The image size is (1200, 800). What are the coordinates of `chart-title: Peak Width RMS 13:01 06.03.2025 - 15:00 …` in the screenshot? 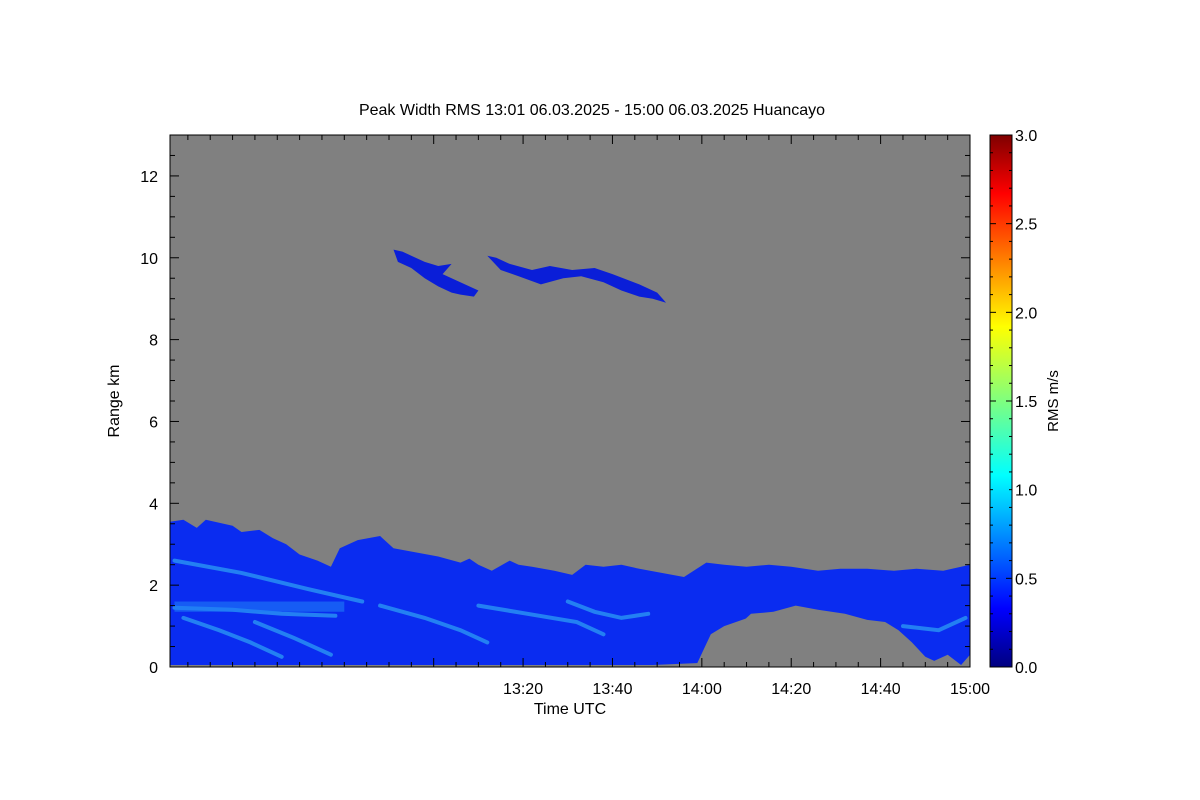 It's located at (592, 110).